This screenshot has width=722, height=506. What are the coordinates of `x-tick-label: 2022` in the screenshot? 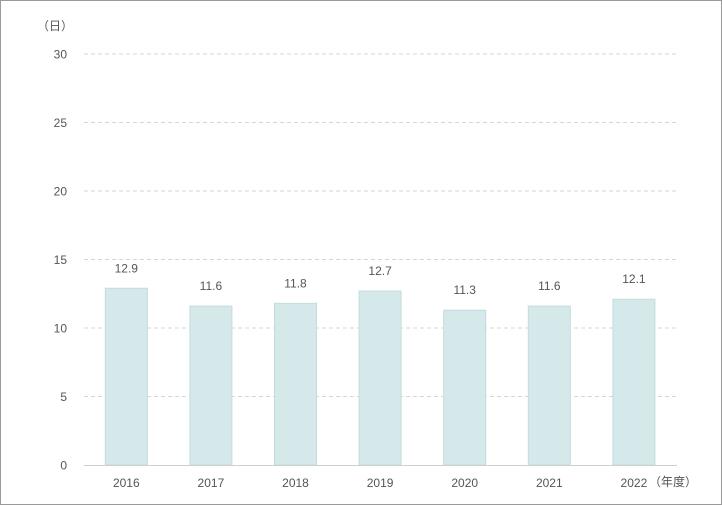 It's located at (634, 483).